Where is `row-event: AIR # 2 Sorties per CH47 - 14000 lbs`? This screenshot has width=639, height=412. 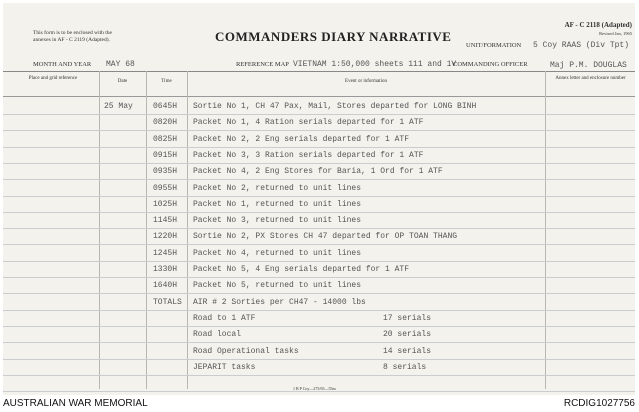 row-event: AIR # 2 Sorties per CH47 - 14000 lbs is located at coordinates (279, 302).